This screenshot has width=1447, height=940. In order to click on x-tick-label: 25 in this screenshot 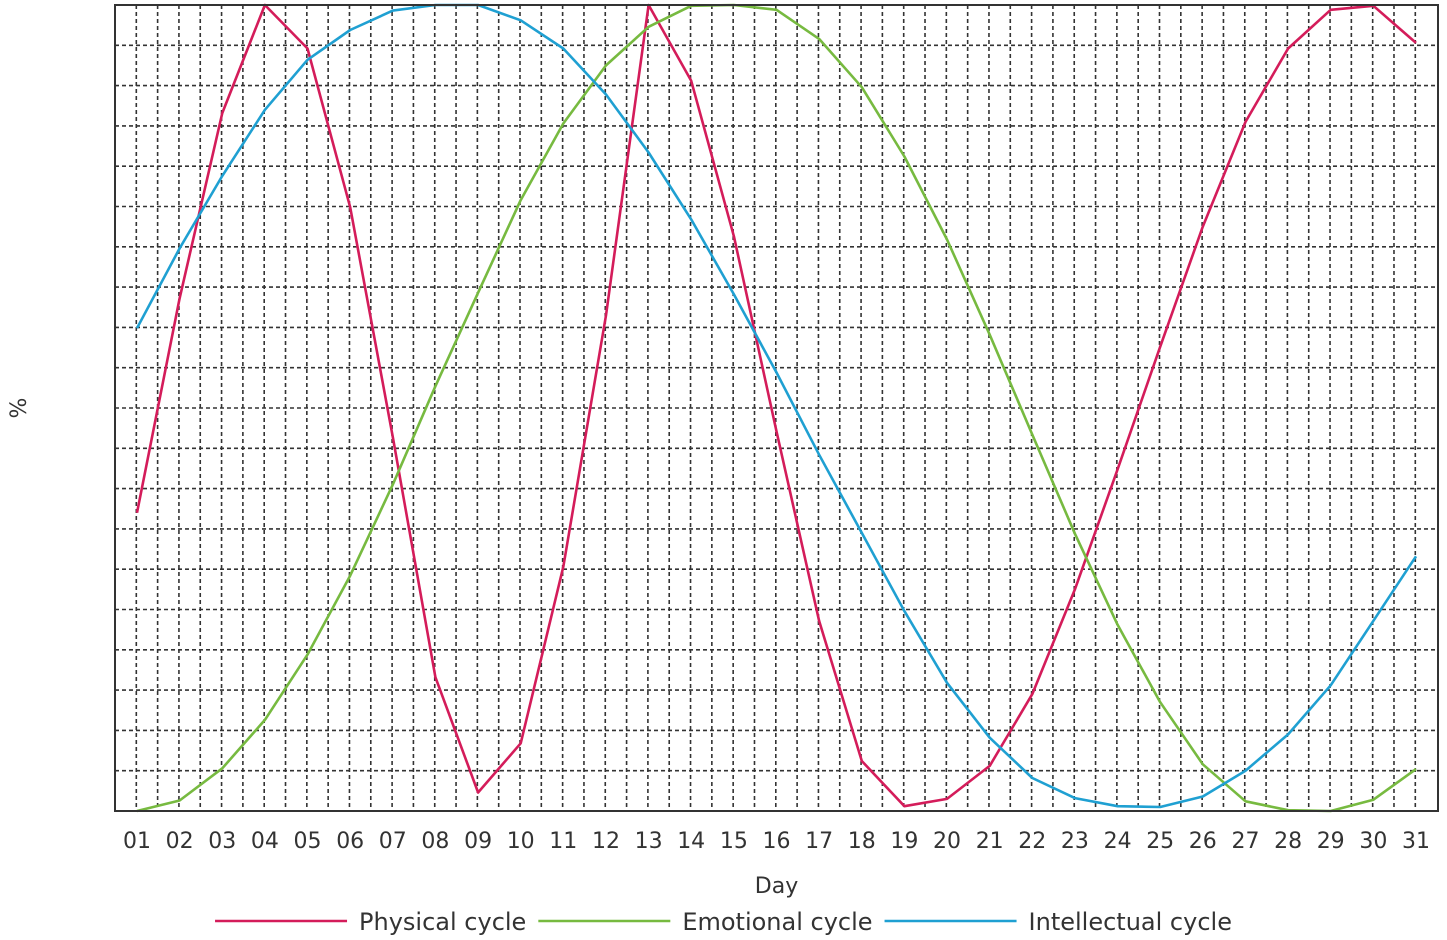, I will do `click(1160, 841)`.